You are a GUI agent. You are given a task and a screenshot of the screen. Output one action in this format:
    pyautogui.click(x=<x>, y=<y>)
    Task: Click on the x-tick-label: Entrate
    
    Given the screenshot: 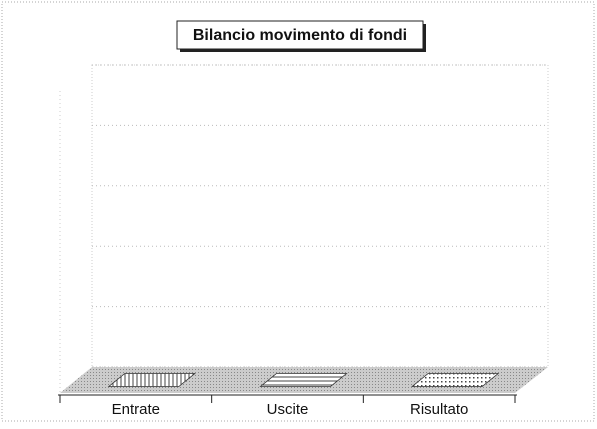 What is the action you would take?
    pyautogui.click(x=136, y=409)
    